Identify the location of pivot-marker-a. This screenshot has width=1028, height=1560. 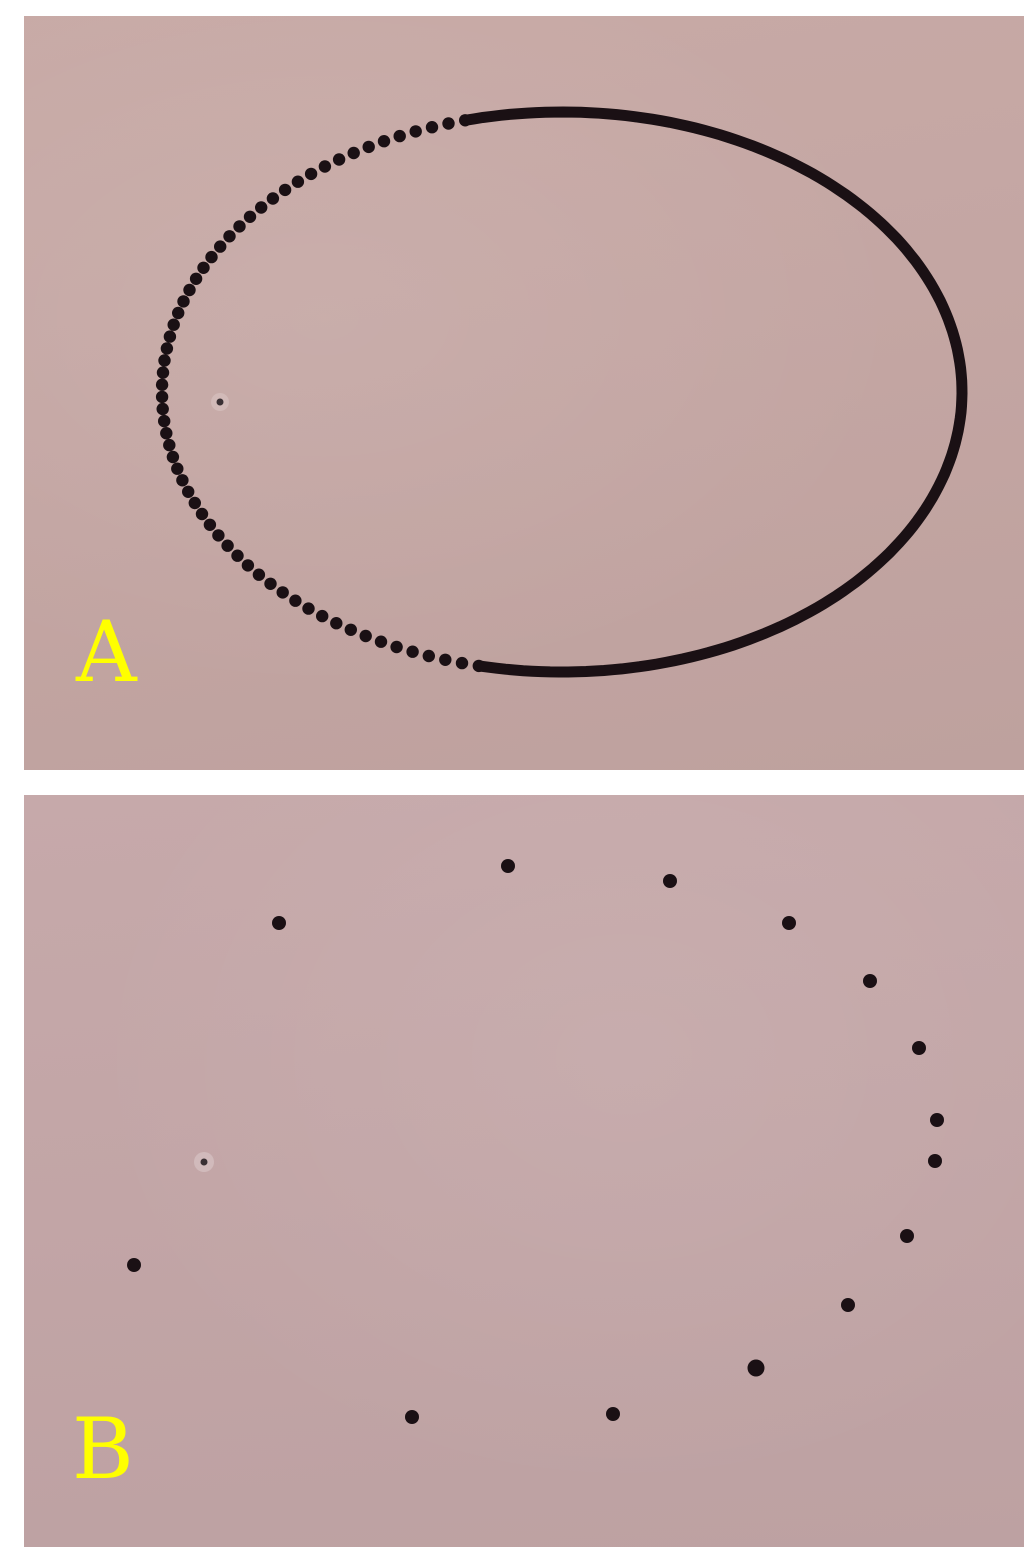
(220, 402).